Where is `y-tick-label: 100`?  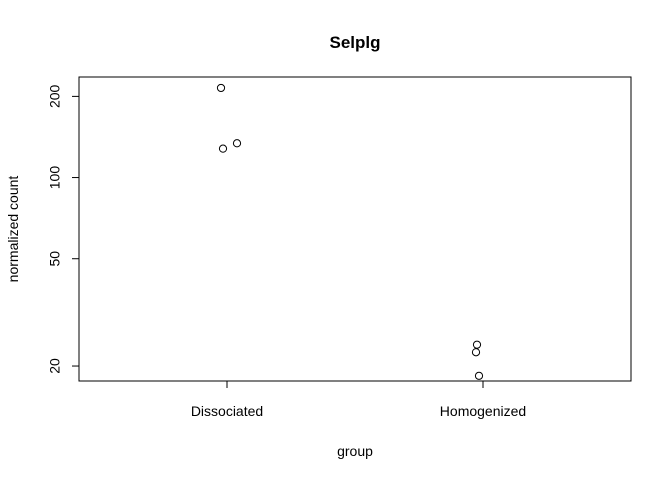 y-tick-label: 100 is located at coordinates (55, 178).